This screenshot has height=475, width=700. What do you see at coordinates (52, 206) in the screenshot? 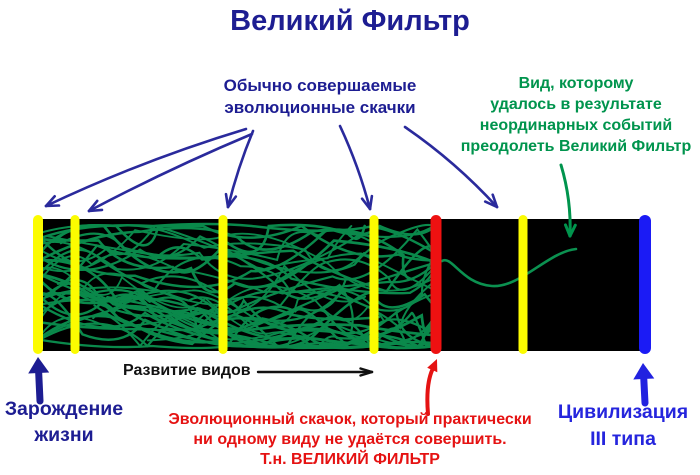
I see `jump-arrow-1-head1` at bounding box center [52, 206].